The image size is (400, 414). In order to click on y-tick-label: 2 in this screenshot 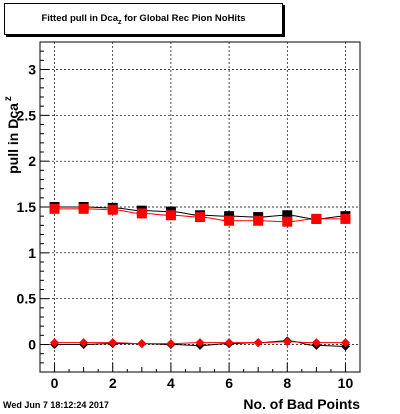, I will do `click(32, 161)`.